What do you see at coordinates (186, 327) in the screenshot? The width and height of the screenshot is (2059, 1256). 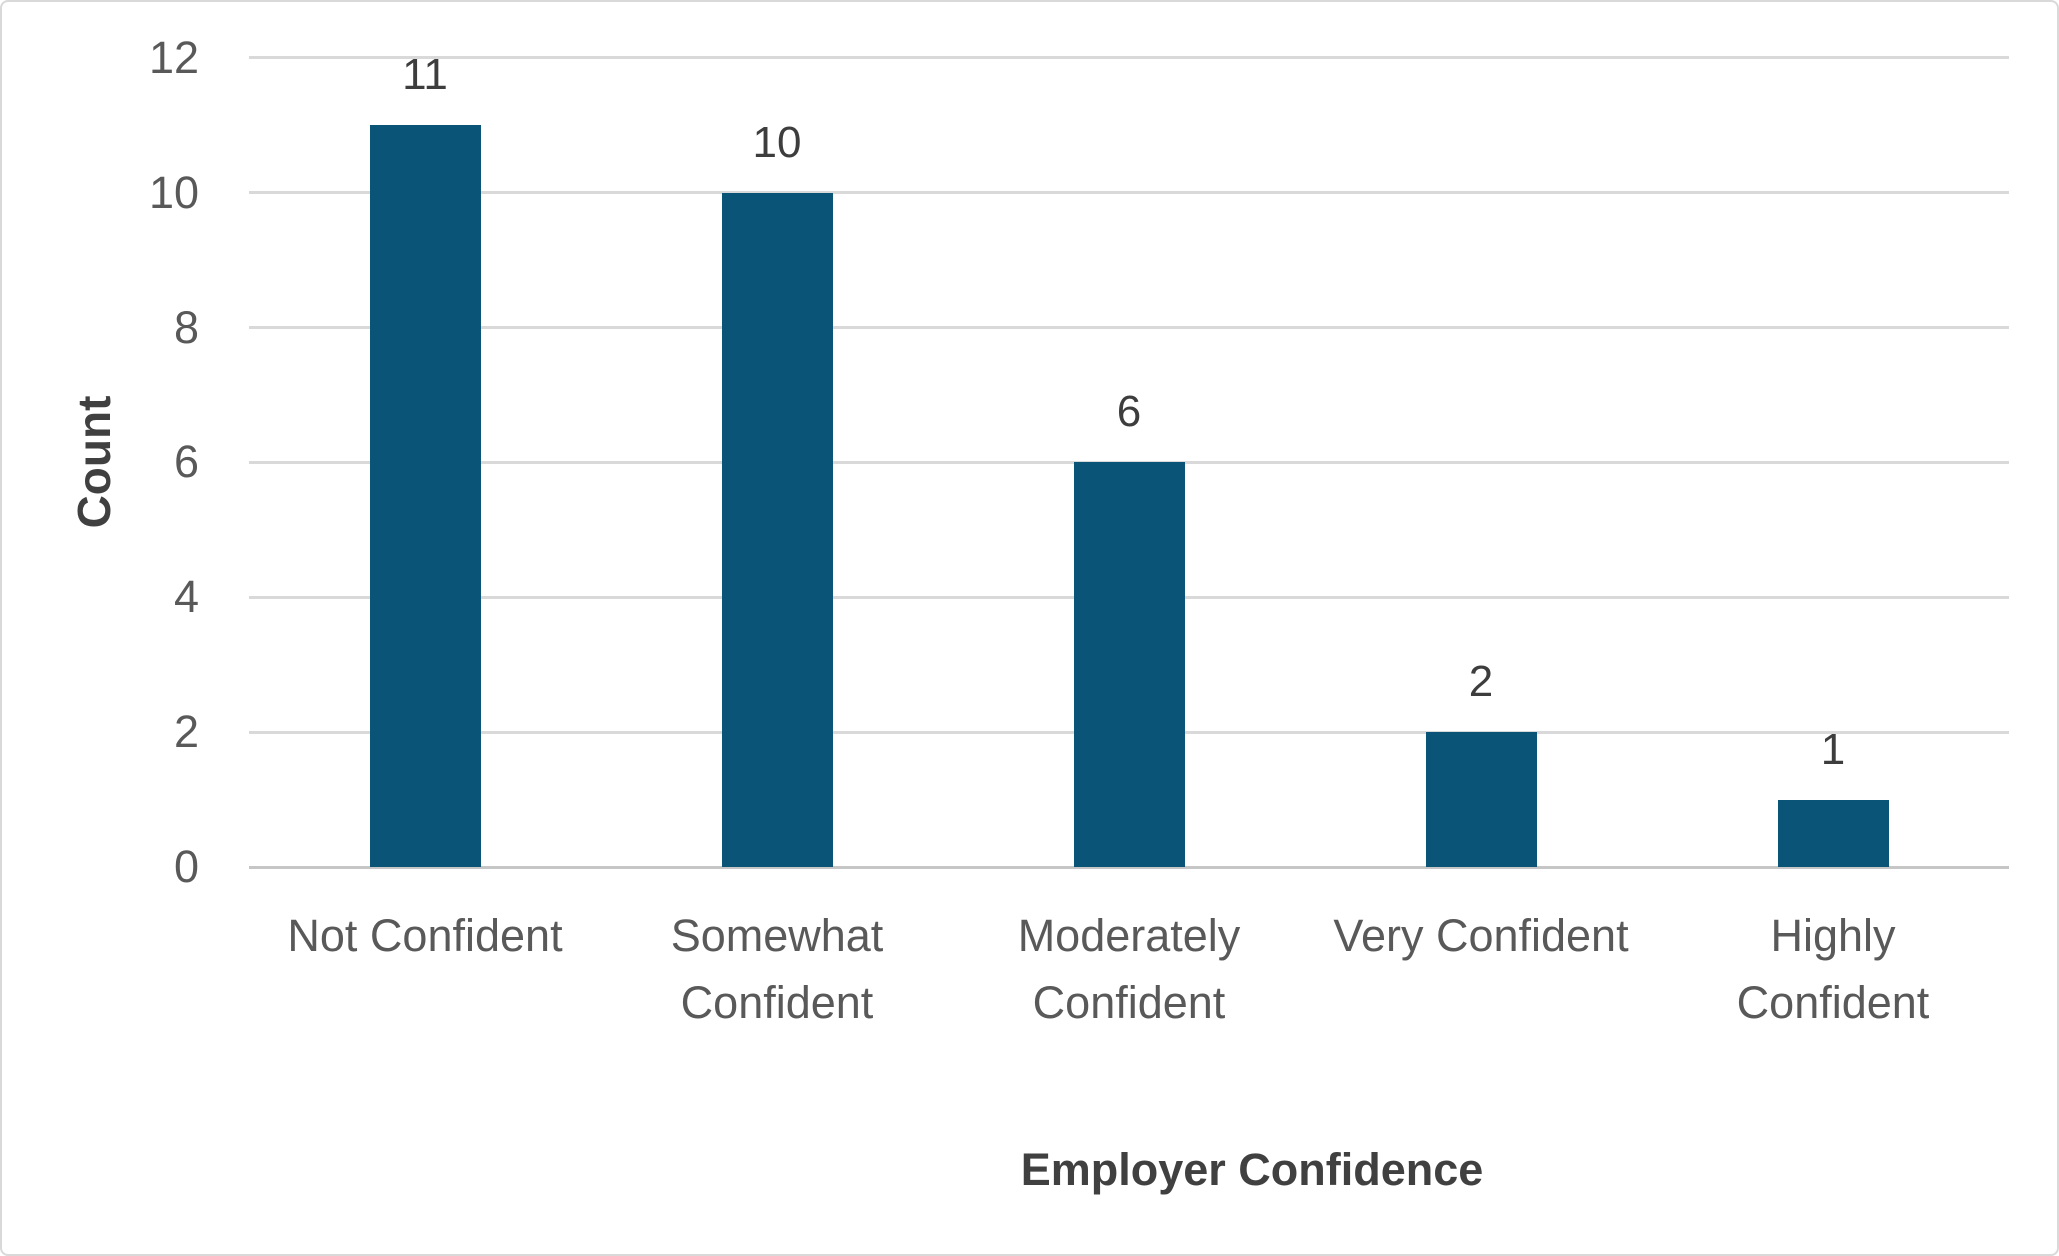 I see `y-tick-label: 8` at bounding box center [186, 327].